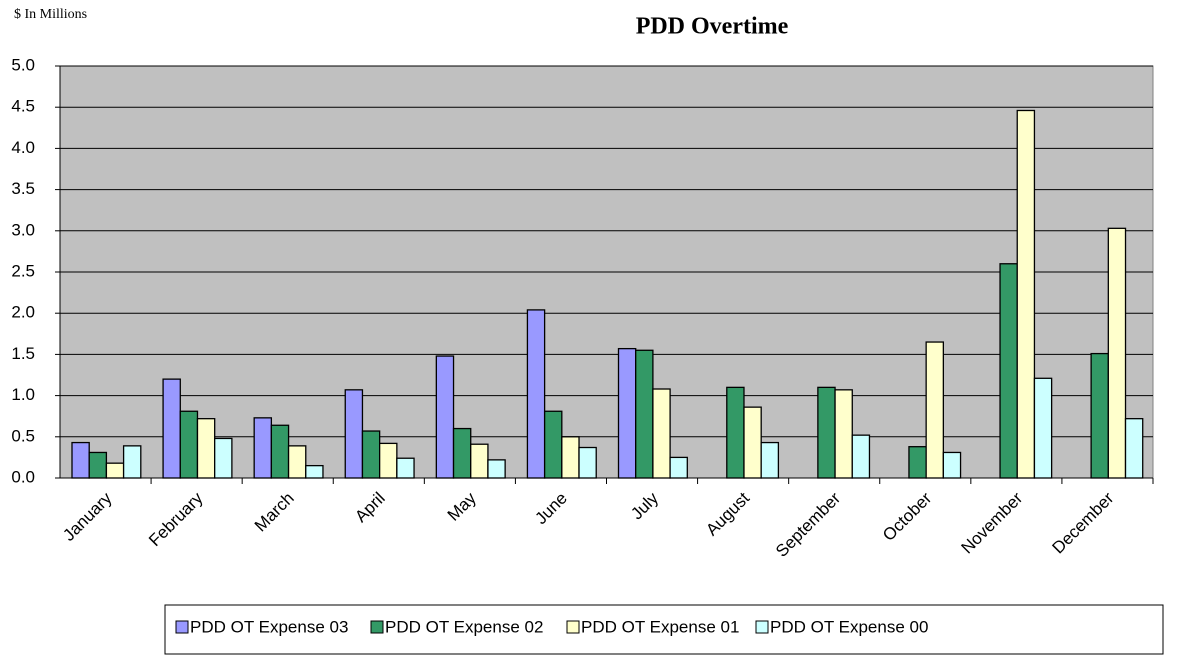 Image resolution: width=1178 pixels, height=655 pixels. Describe the element at coordinates (712, 27) in the screenshot. I see `chart-title: PDD Overtime` at that location.